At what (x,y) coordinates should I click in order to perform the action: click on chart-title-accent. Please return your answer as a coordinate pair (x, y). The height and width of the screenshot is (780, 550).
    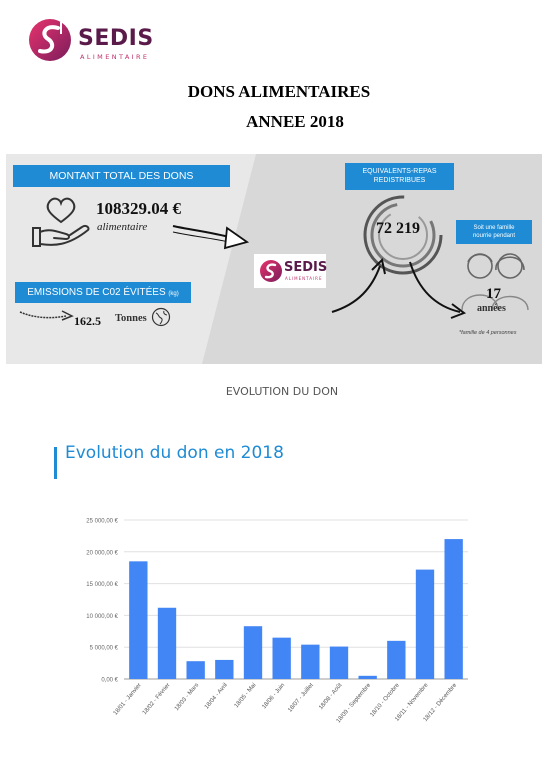
    Looking at the image, I should click on (55, 463).